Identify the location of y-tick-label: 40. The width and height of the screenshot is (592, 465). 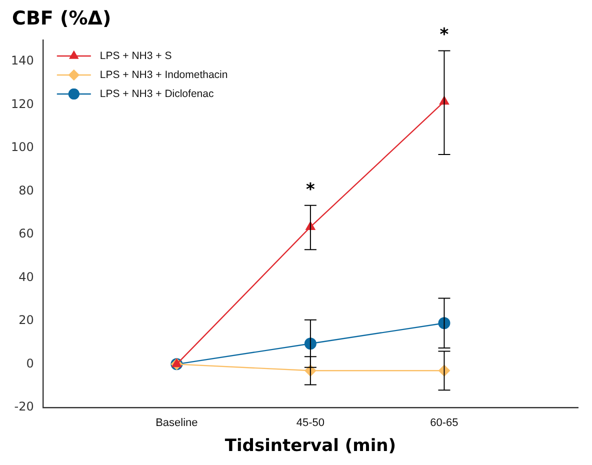
(26, 277).